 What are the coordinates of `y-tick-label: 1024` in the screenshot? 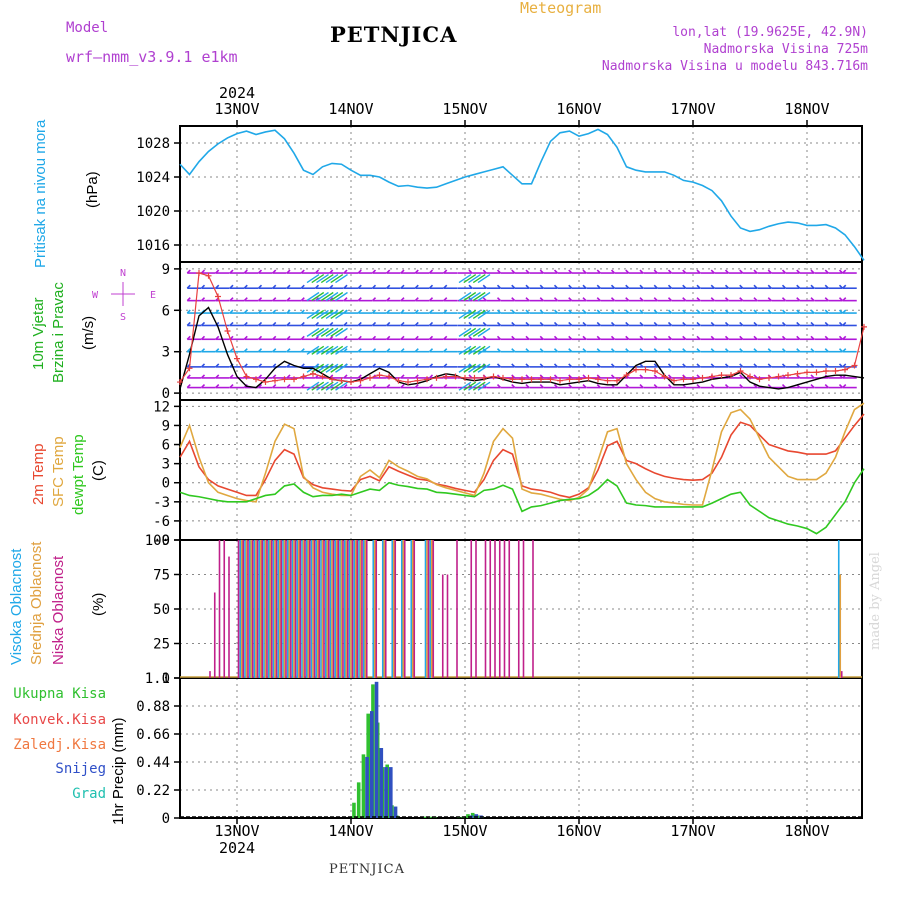 It's located at (153, 178).